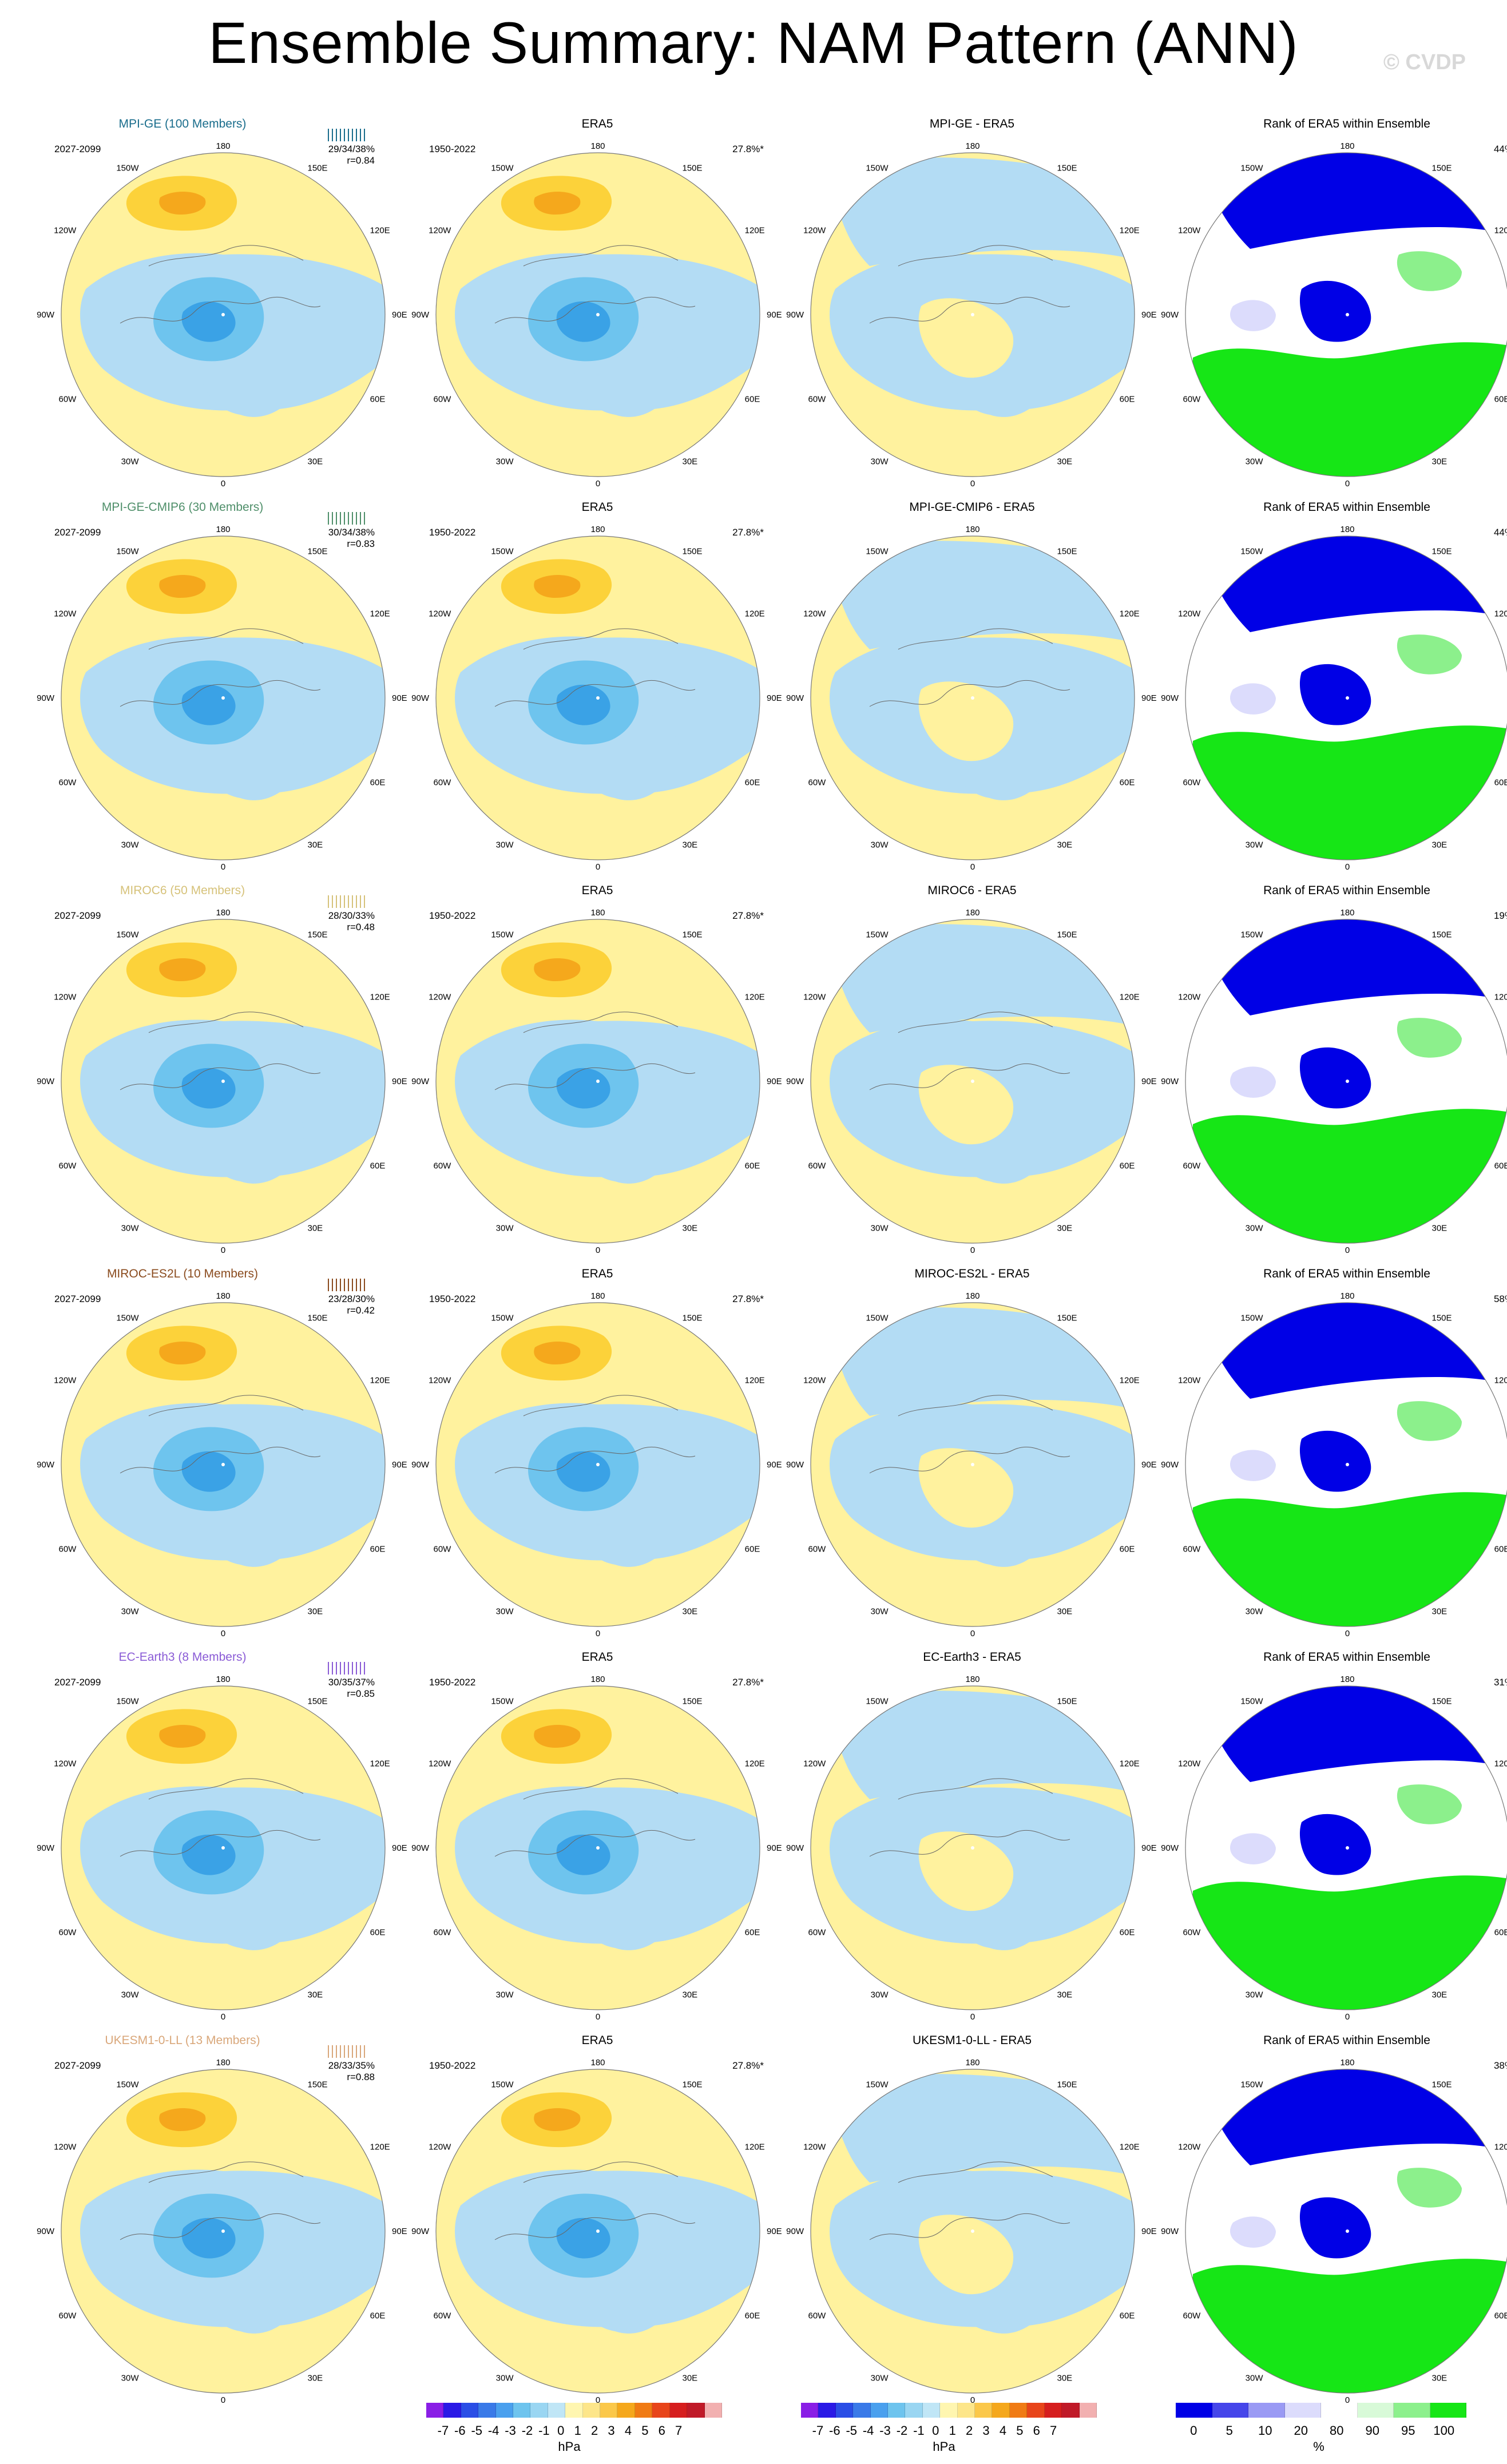 This screenshot has width=1507, height=2464. Describe the element at coordinates (346, 1668) in the screenshot. I see `member-spread-marks` at that location.